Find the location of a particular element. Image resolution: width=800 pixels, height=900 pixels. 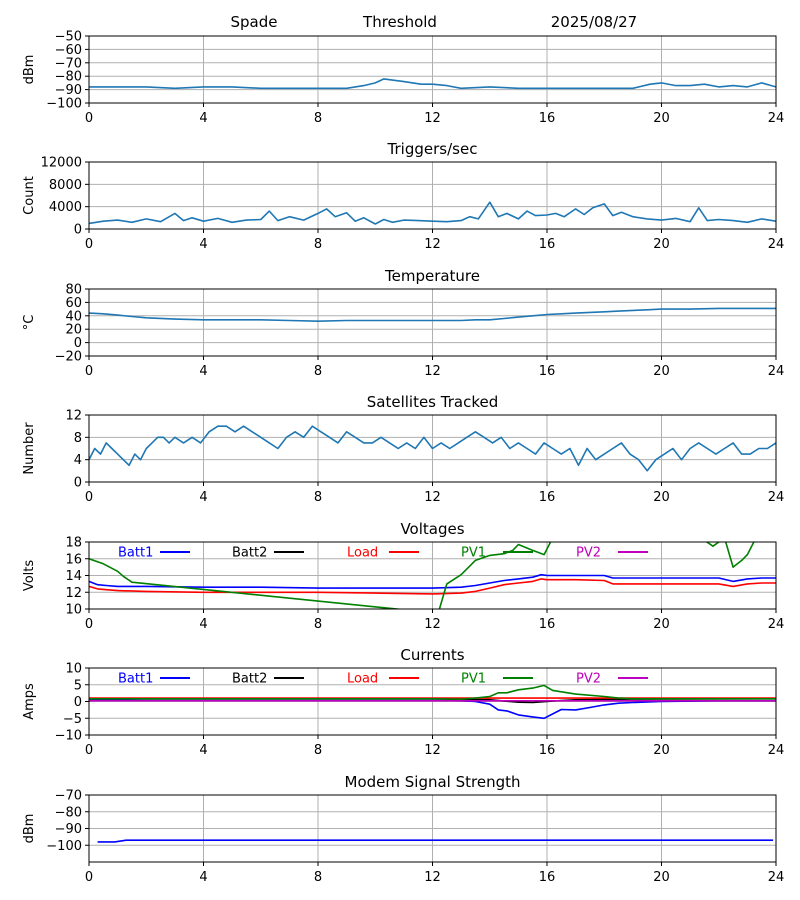

y-tick-label: 80 is located at coordinates (73, 290).